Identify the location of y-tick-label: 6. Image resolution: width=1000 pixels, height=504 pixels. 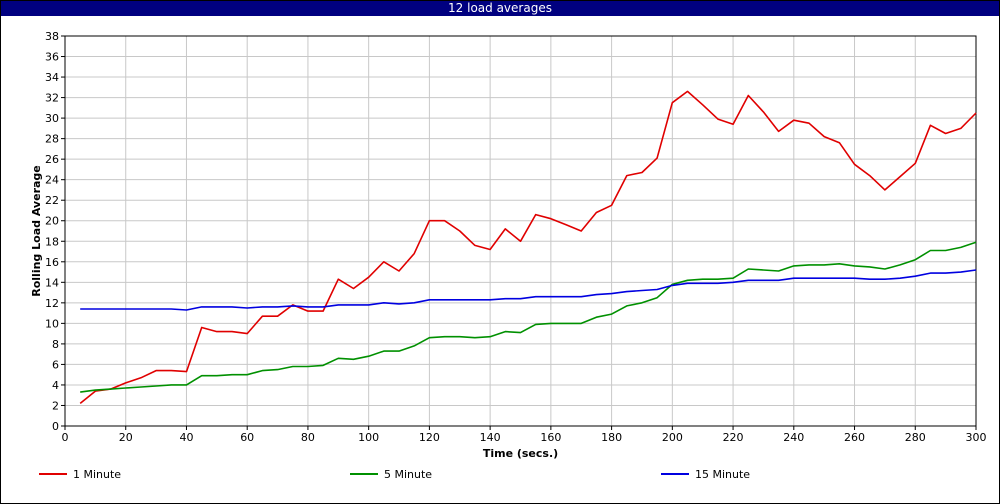
(55, 364).